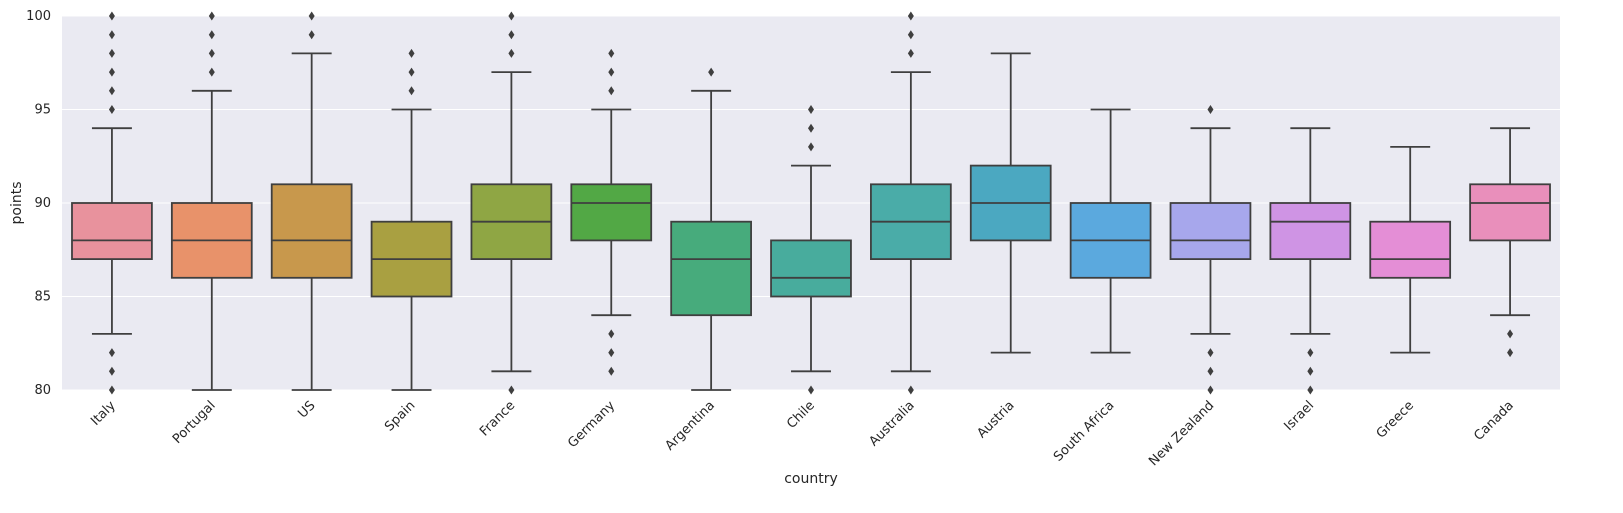 This screenshot has height=513, width=1623. I want to click on y-tick-label: 95, so click(42, 110).